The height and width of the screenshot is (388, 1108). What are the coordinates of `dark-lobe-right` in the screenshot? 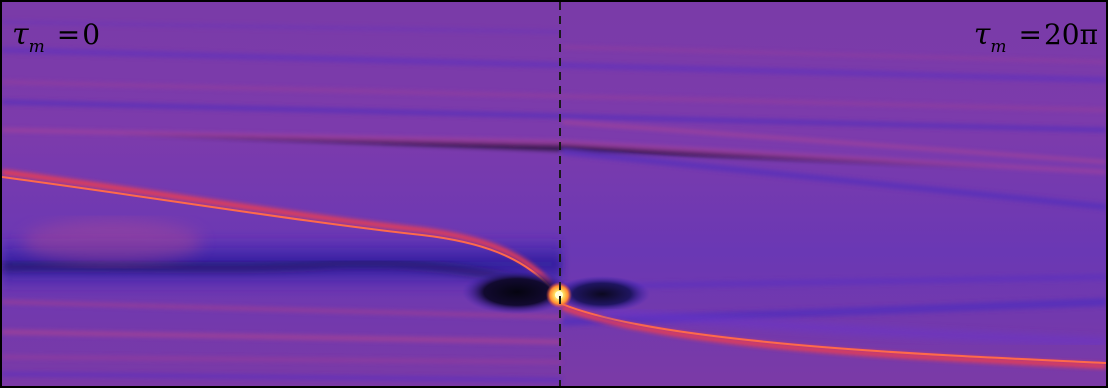 It's located at (602, 294).